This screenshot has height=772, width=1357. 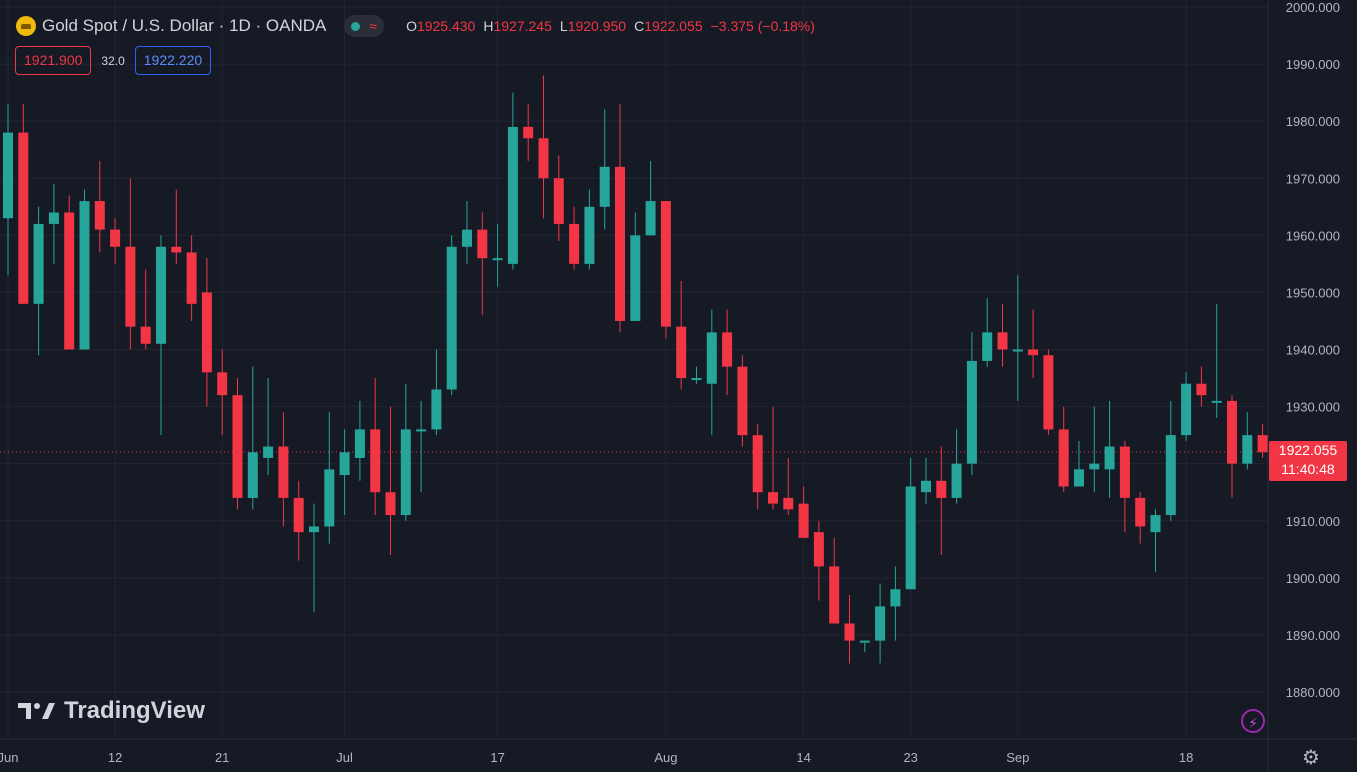 I want to click on market-status-pill: ≈, so click(x=364, y=26).